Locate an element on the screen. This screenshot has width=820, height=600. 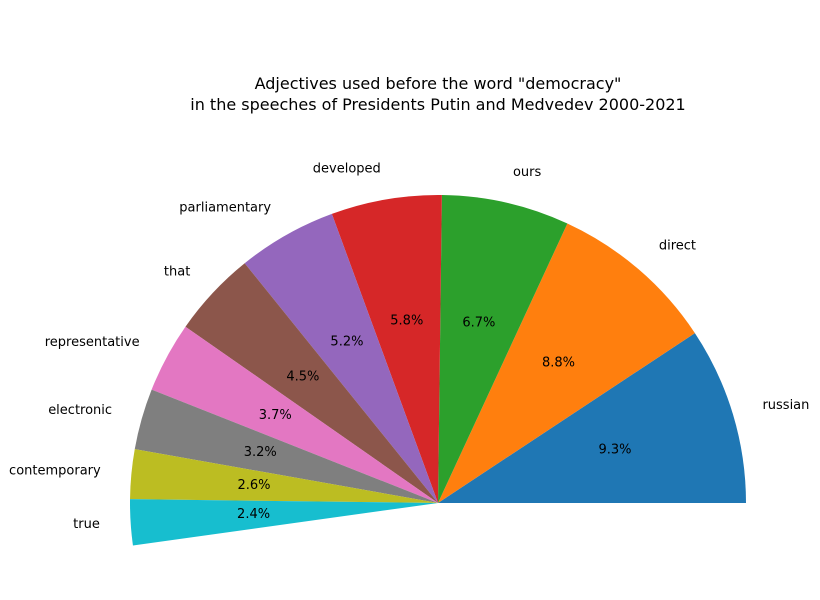
pie-label-developed: developed is located at coordinates (347, 169).